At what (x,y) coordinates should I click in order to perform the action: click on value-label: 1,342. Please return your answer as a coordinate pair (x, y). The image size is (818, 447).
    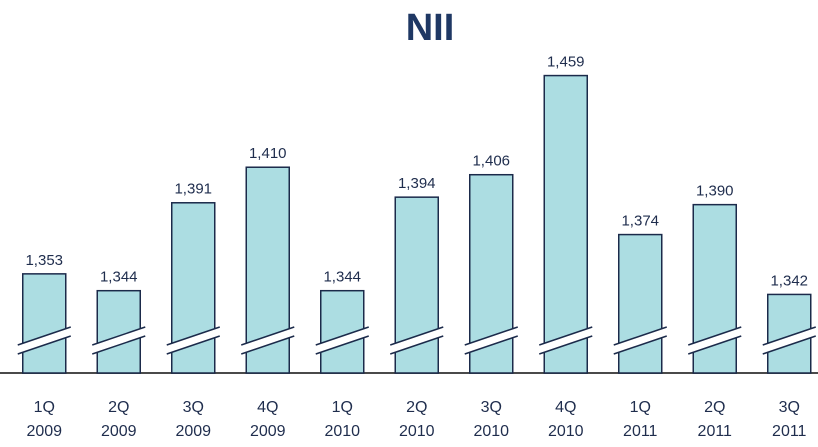
    Looking at the image, I should click on (789, 280).